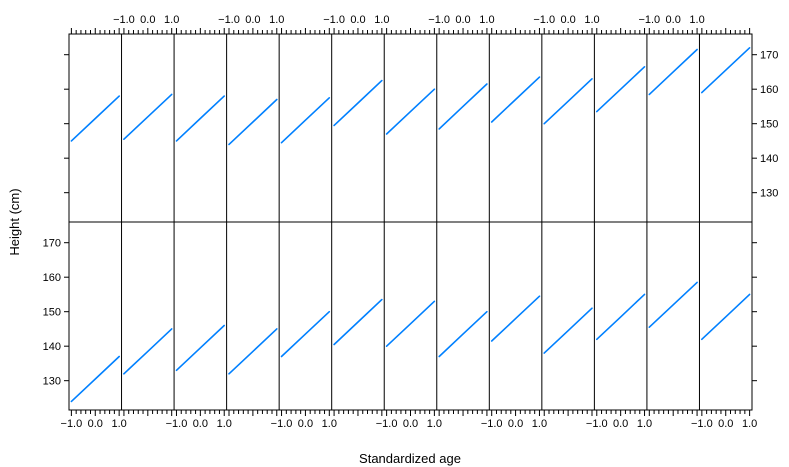 The image size is (789, 467). Describe the element at coordinates (769, 159) in the screenshot. I see `y-tick-label-right: 140` at that location.